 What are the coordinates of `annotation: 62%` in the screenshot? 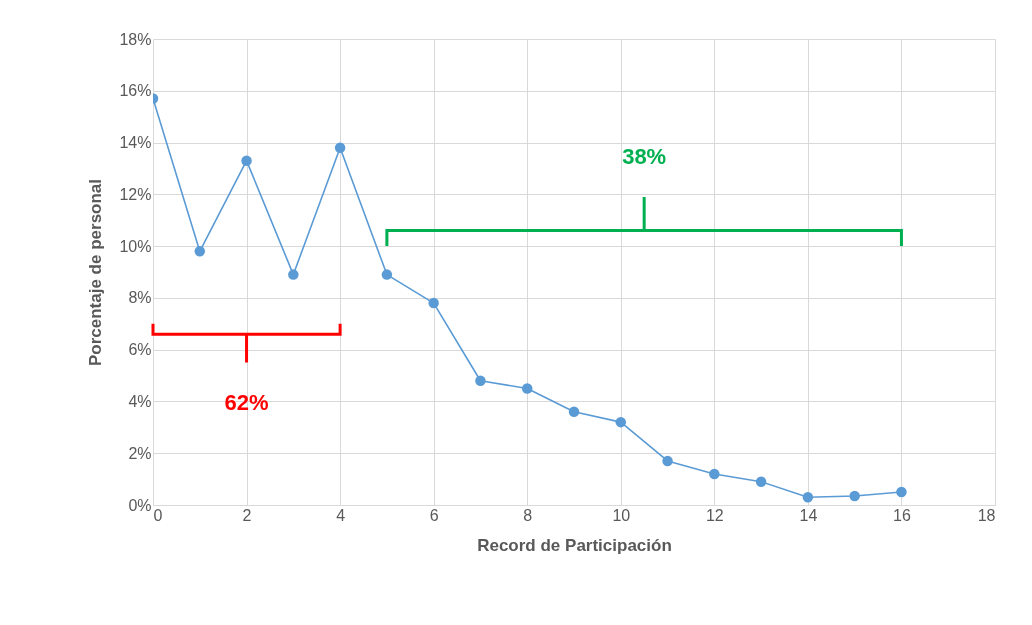 It's located at (246, 402).